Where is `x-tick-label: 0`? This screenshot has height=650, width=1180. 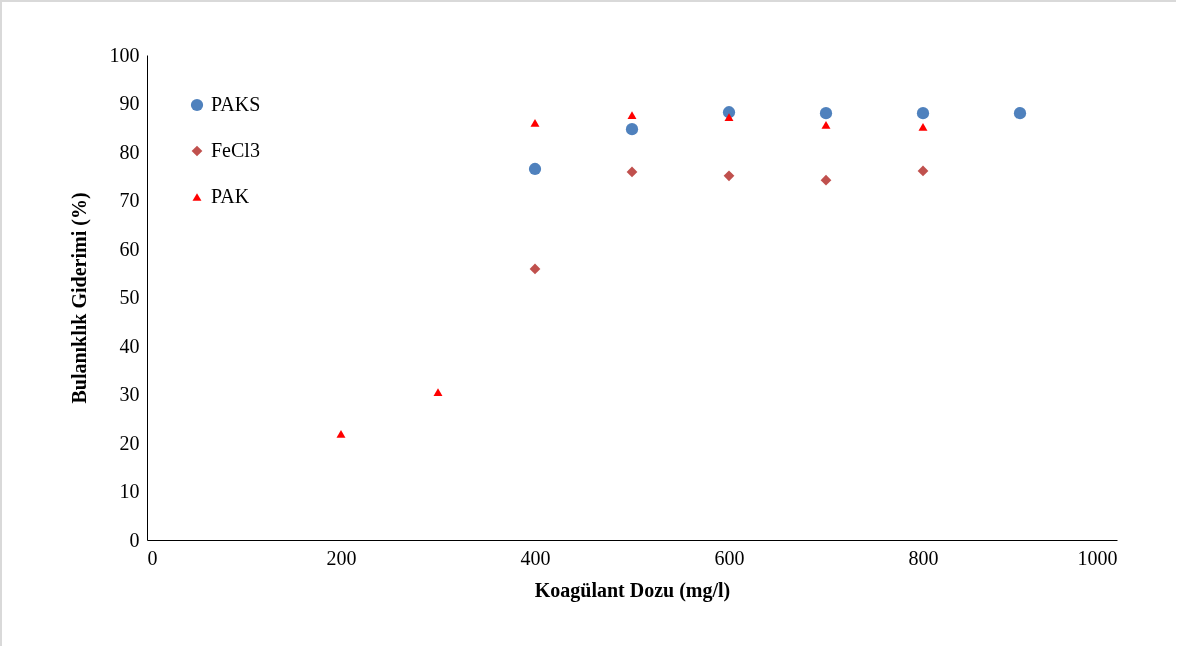
x-tick-label: 0 is located at coordinates (152, 557).